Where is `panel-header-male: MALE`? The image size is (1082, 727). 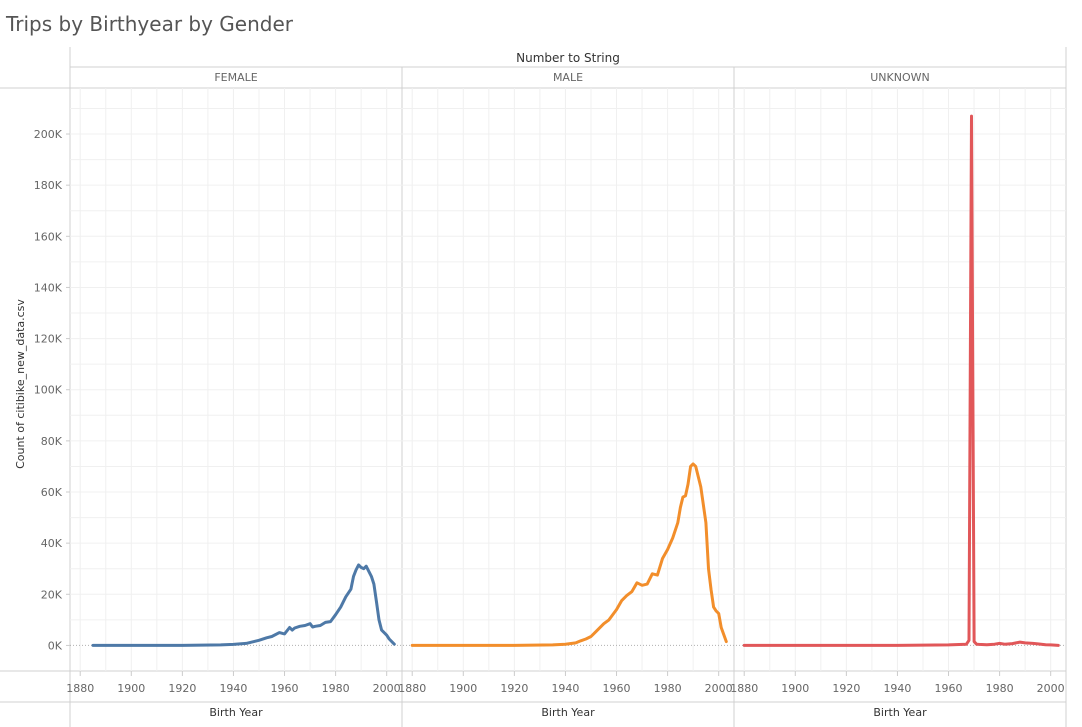 panel-header-male: MALE is located at coordinates (568, 77).